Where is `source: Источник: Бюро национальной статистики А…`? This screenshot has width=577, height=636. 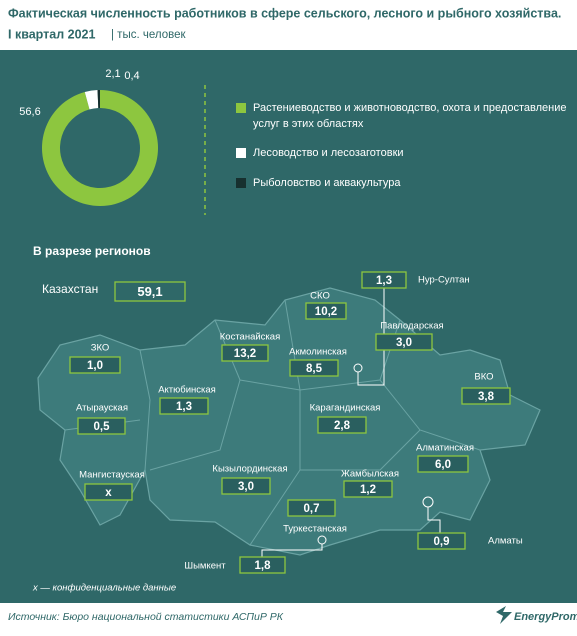 source: Источник: Бюро национальной статистики А… is located at coordinates (146, 617).